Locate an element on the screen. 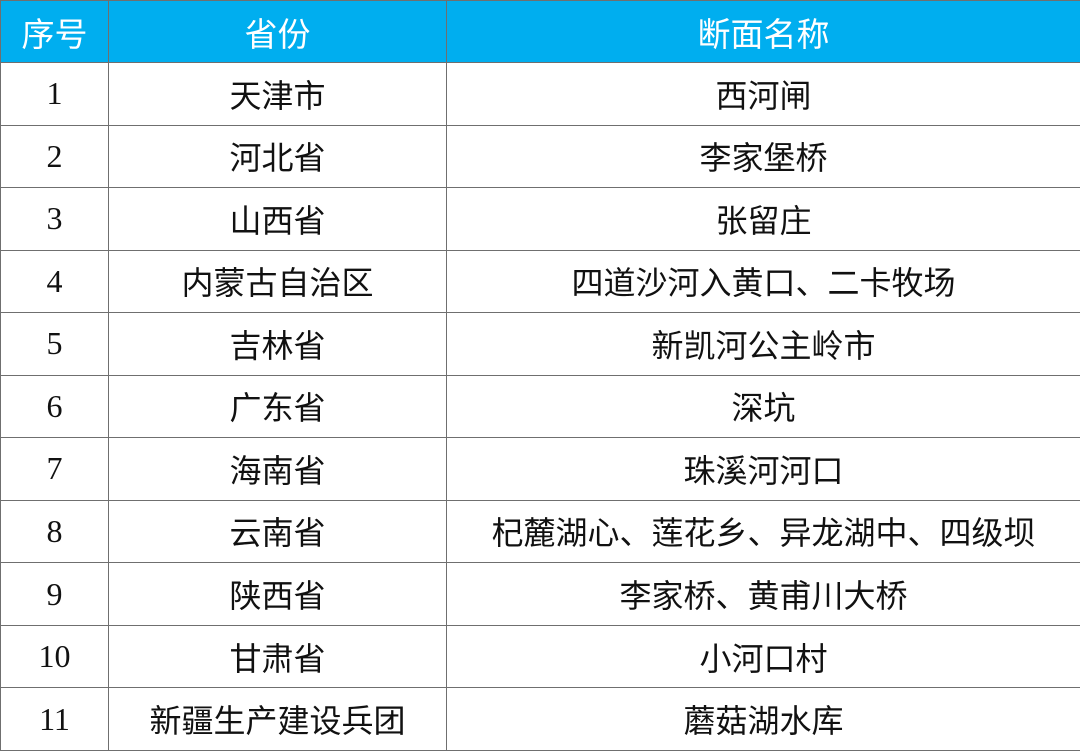 The image size is (1080, 751). cell-province: 广东省 is located at coordinates (277, 406).